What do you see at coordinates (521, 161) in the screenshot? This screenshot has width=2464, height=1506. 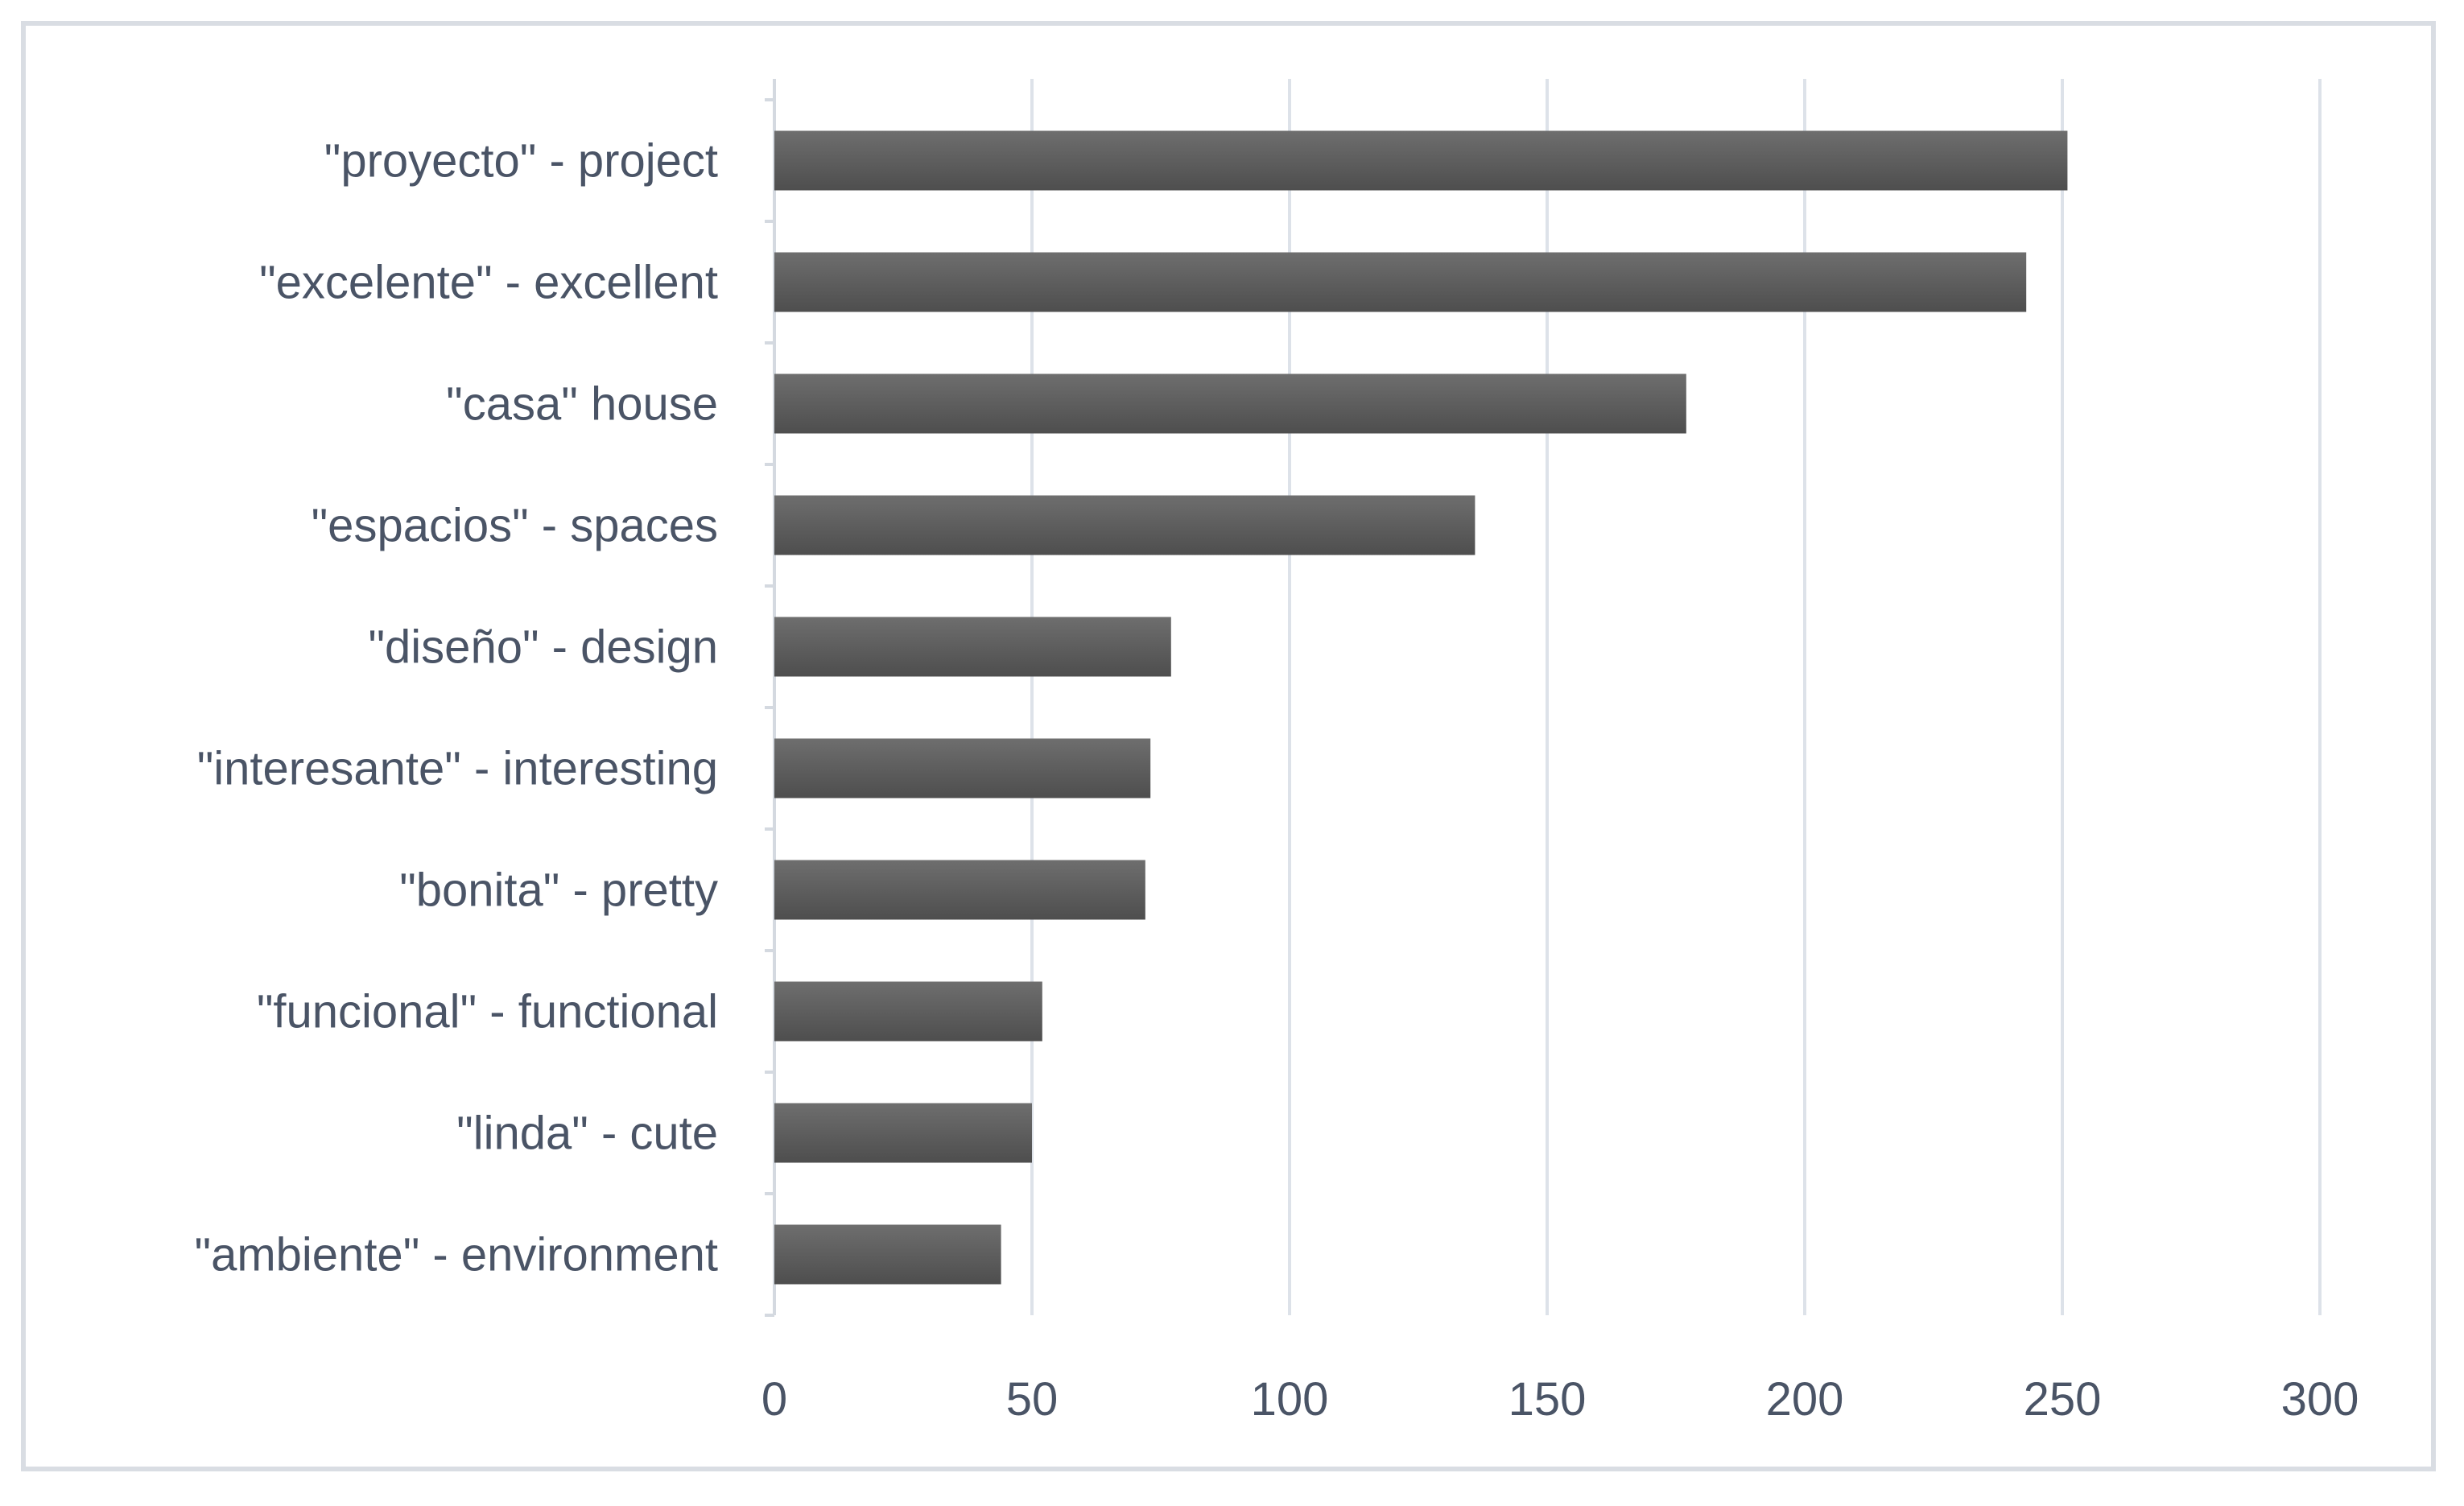 I see `category-label-0: "proyecto" - project` at bounding box center [521, 161].